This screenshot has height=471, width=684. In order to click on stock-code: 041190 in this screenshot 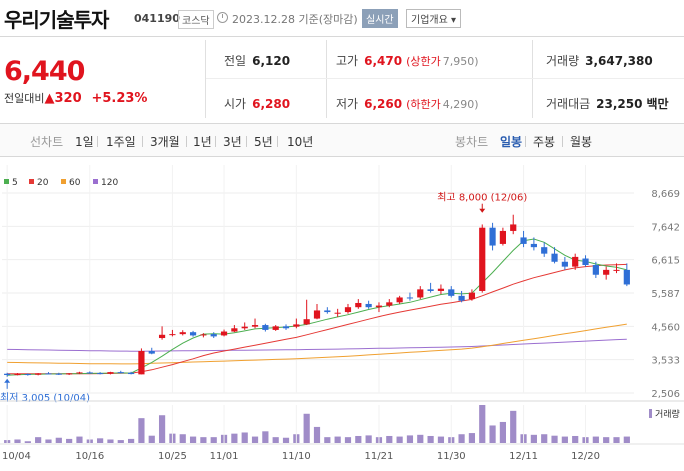, I will do `click(157, 18)`.